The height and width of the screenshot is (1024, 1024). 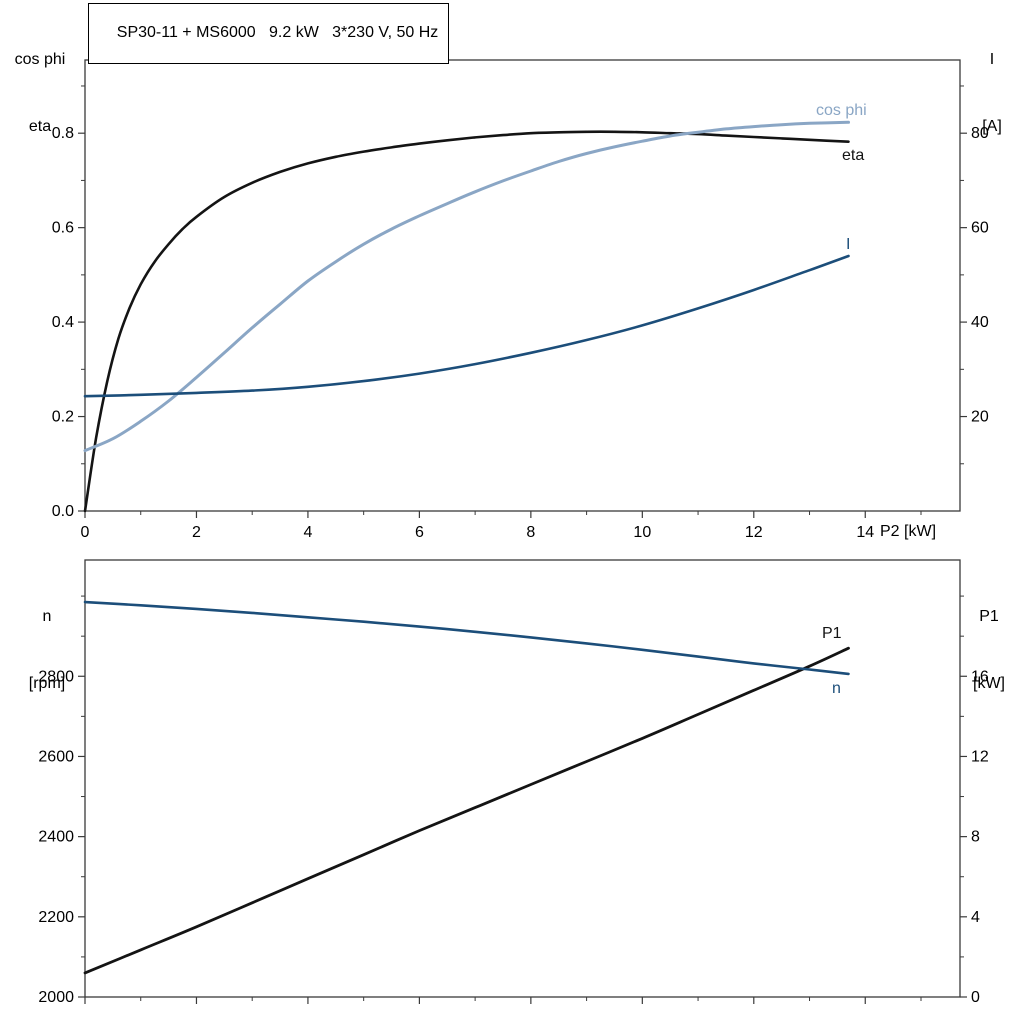 I want to click on top-right-axis-title: I [A], so click(x=992, y=93).